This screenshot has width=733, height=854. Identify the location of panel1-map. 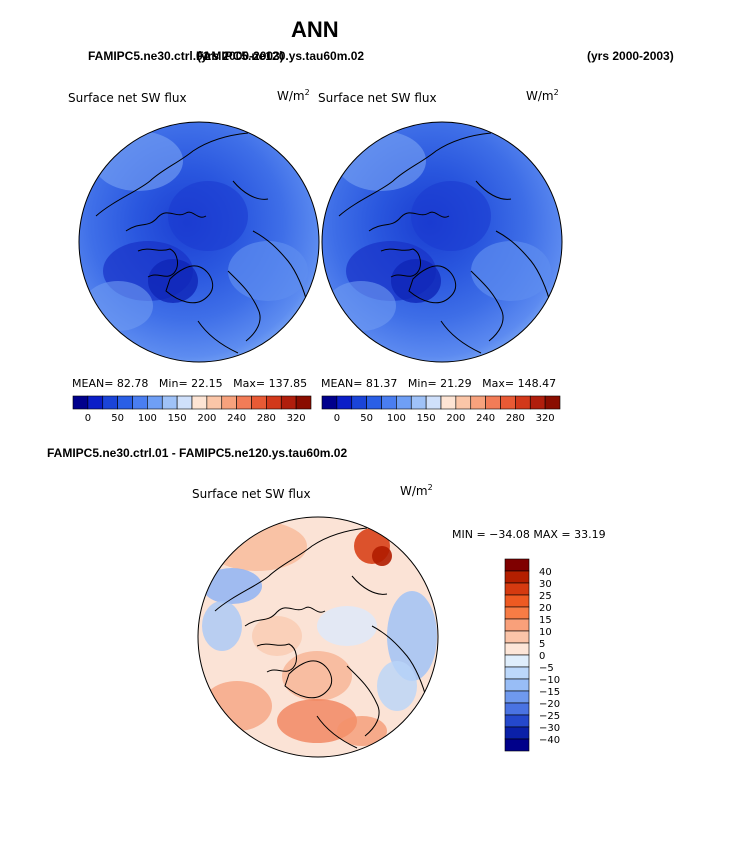
(199, 242).